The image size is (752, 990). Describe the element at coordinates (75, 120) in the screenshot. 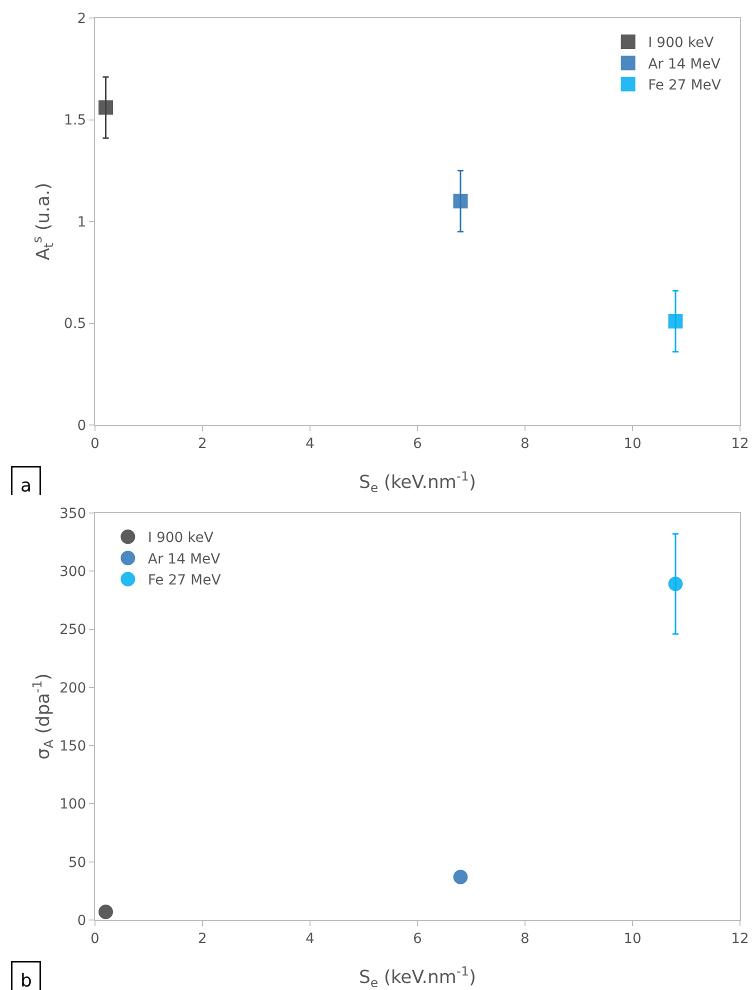

I see `y-tick-label: 1.5` at that location.